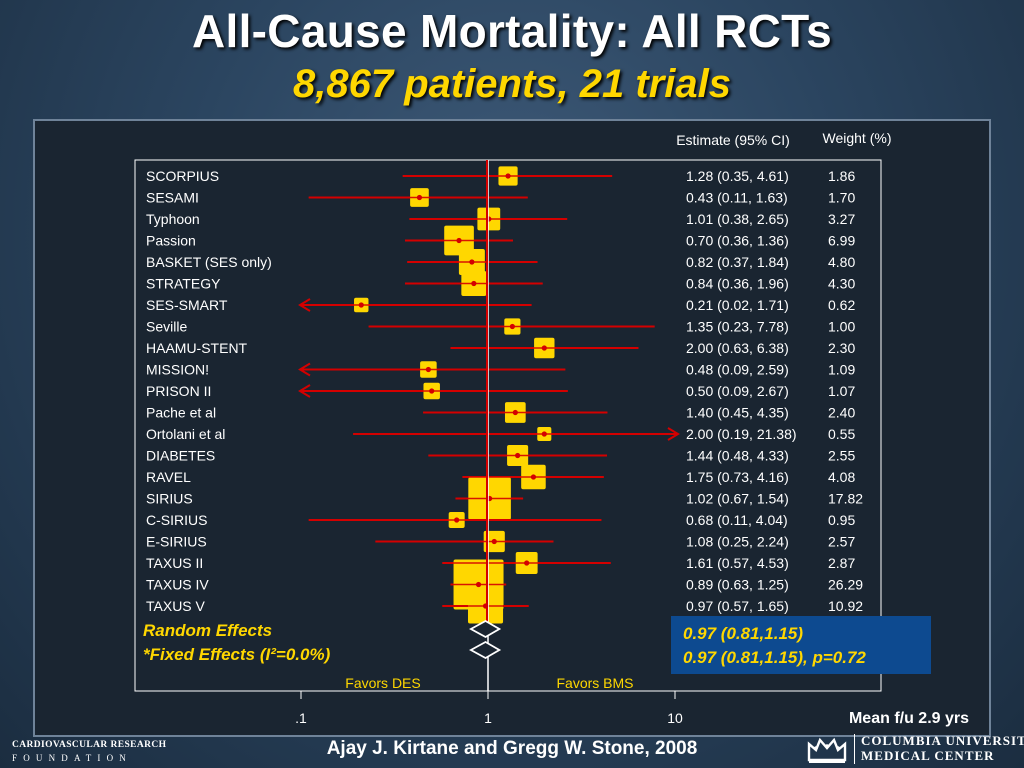 The width and height of the screenshot is (1024, 768). What do you see at coordinates (928, 755) in the screenshot?
I see `columbia-line2: MEDICAL CENTER` at bounding box center [928, 755].